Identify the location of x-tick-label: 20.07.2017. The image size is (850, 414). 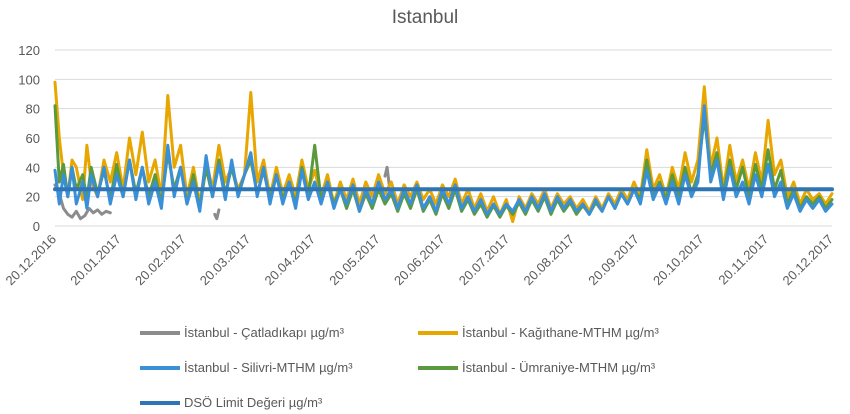
(484, 260).